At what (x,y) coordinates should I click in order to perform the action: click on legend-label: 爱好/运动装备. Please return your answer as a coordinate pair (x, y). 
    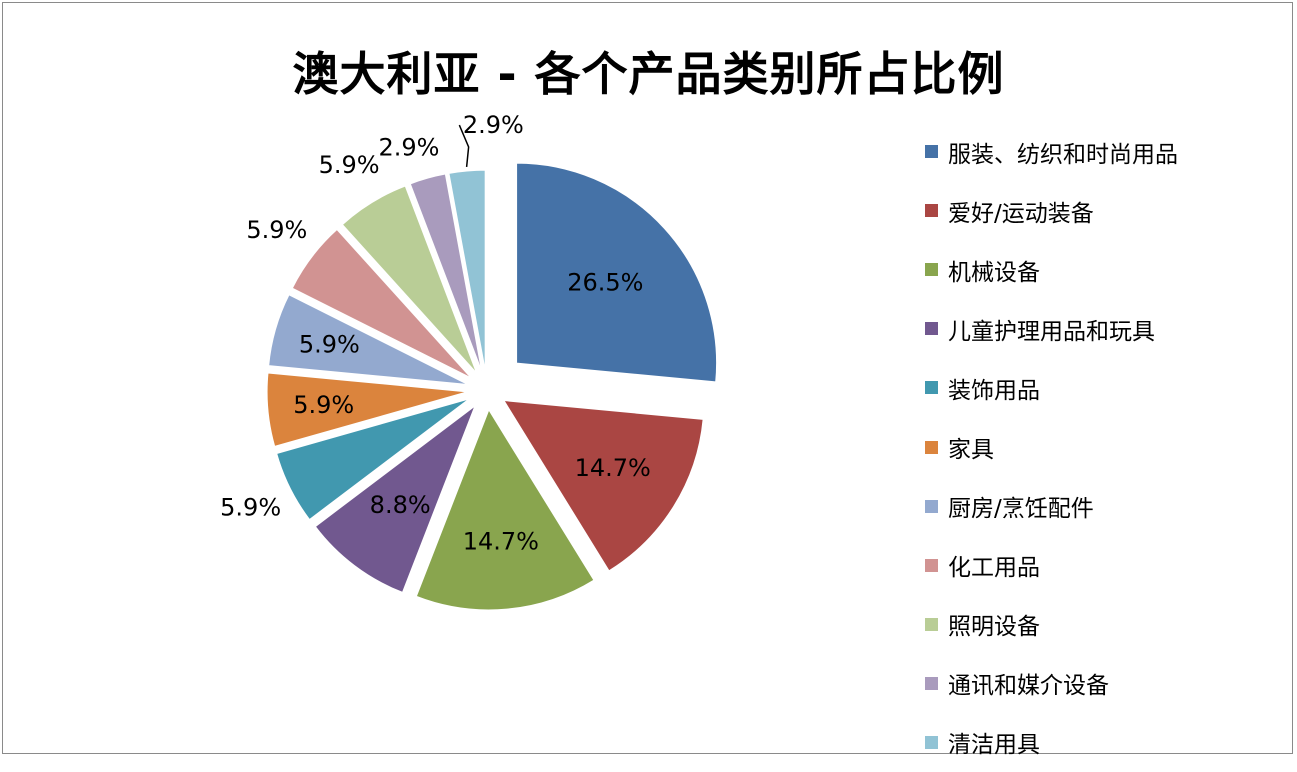
    Looking at the image, I should click on (1021, 213).